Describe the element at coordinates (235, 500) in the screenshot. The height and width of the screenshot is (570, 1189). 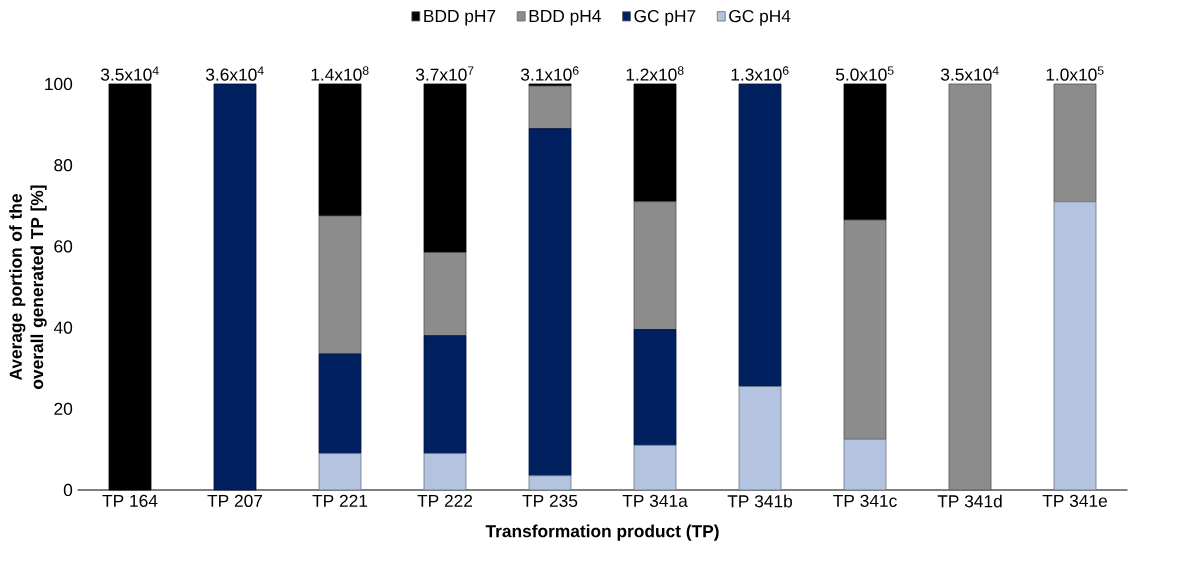
I see `x-tick-label: TP 207` at that location.